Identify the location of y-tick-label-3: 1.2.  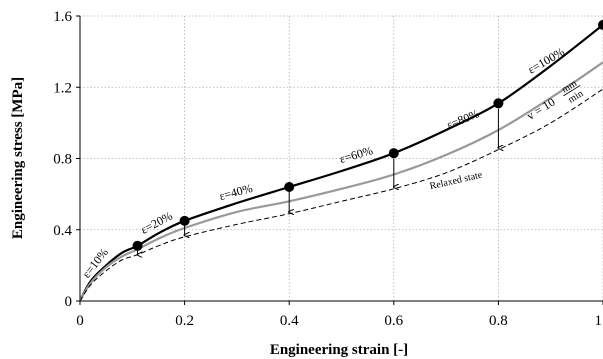
(62, 88).